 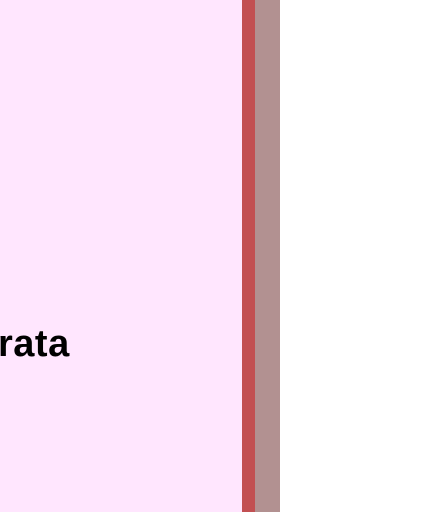 I want to click on panel-shadow, so click(x=267, y=256).